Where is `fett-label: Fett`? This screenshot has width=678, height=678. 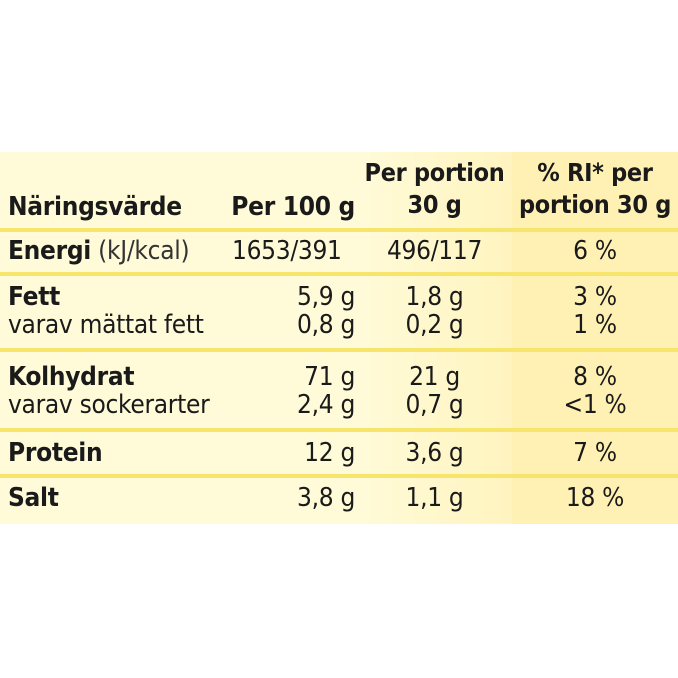 fett-label: Fett is located at coordinates (34, 297).